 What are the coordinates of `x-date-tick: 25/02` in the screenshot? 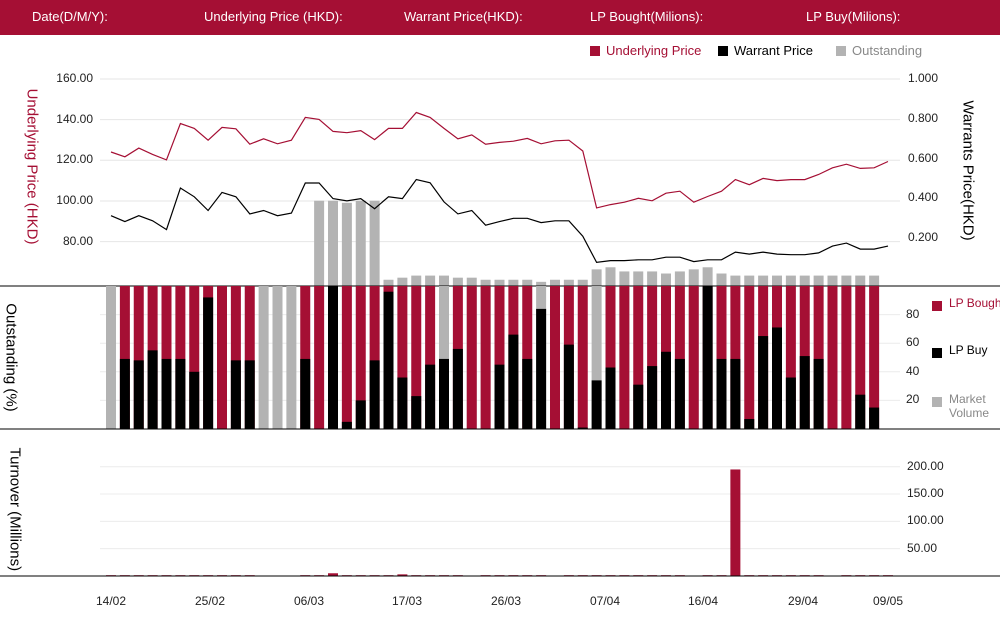 It's located at (210, 601).